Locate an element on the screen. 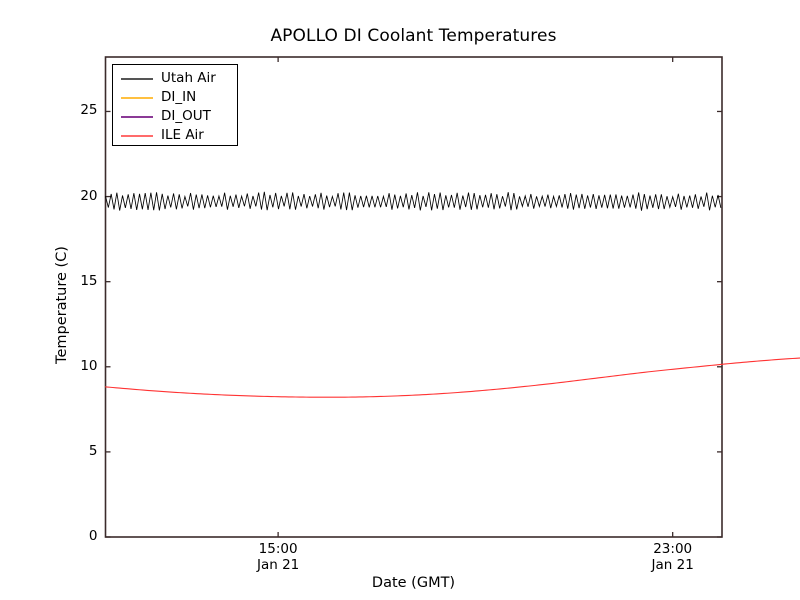  series-line-ile-air is located at coordinates (452, 377).